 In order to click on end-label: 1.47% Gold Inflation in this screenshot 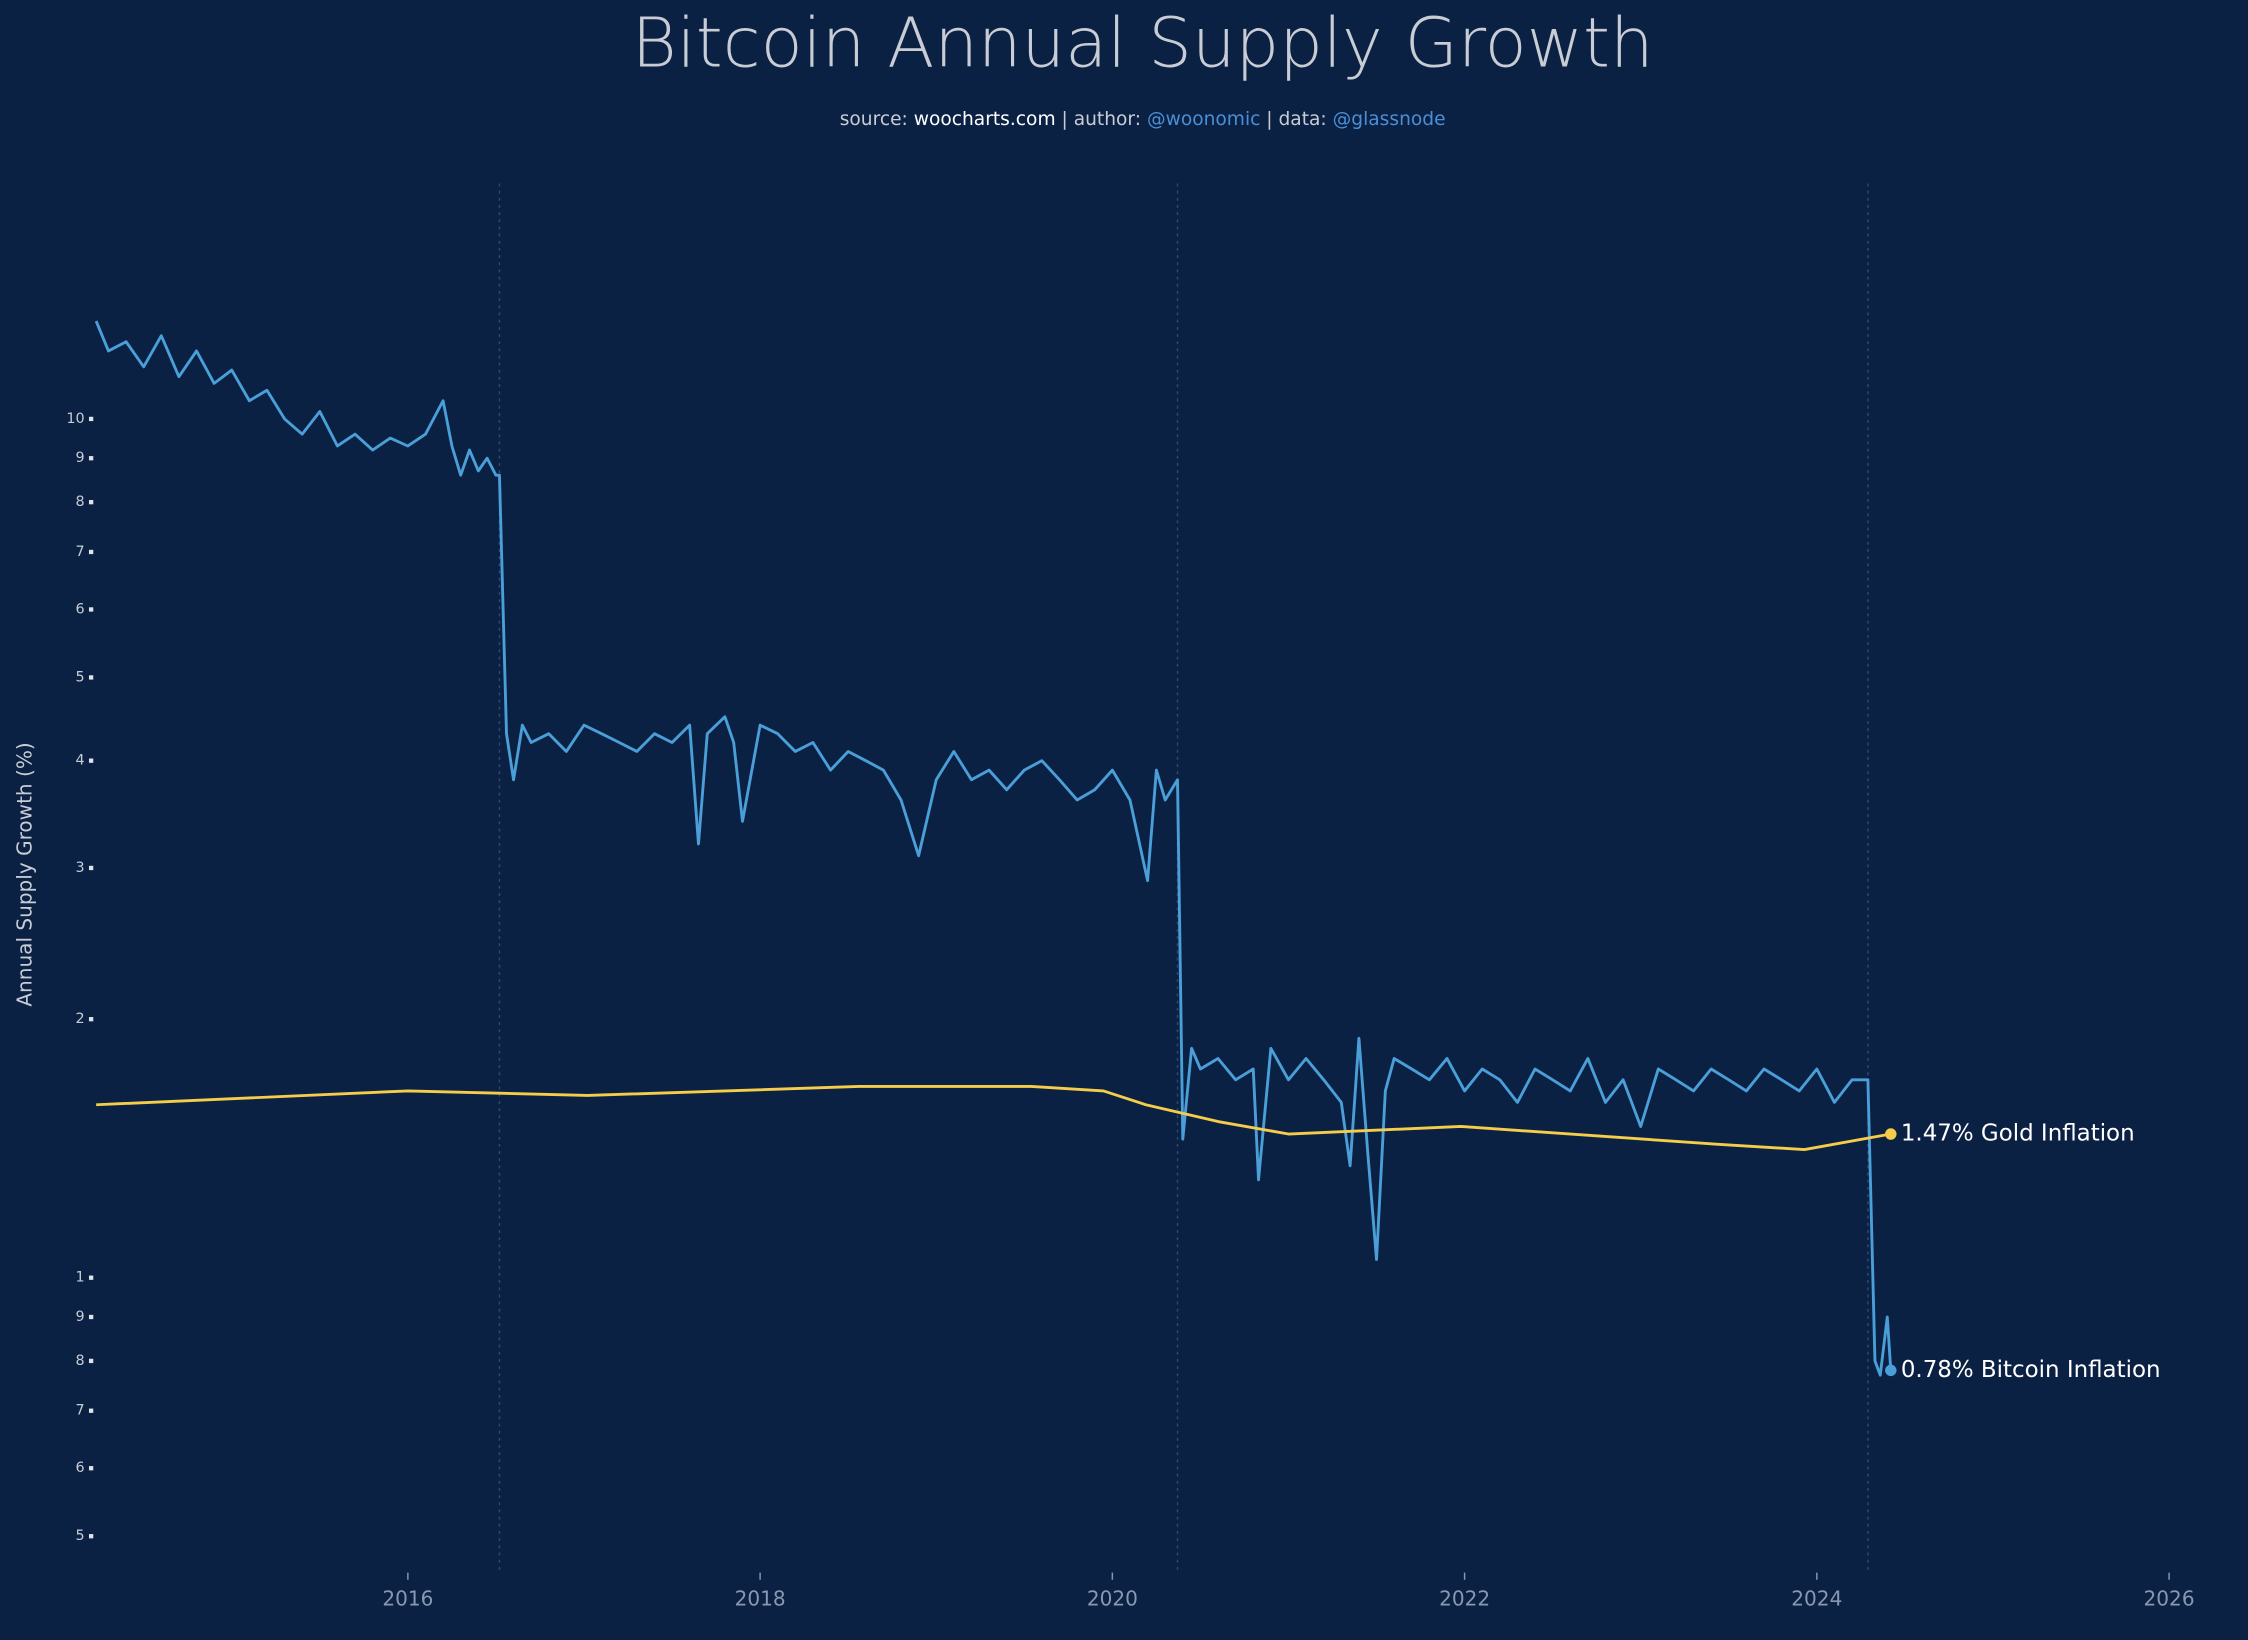, I will do `click(2018, 1134)`.